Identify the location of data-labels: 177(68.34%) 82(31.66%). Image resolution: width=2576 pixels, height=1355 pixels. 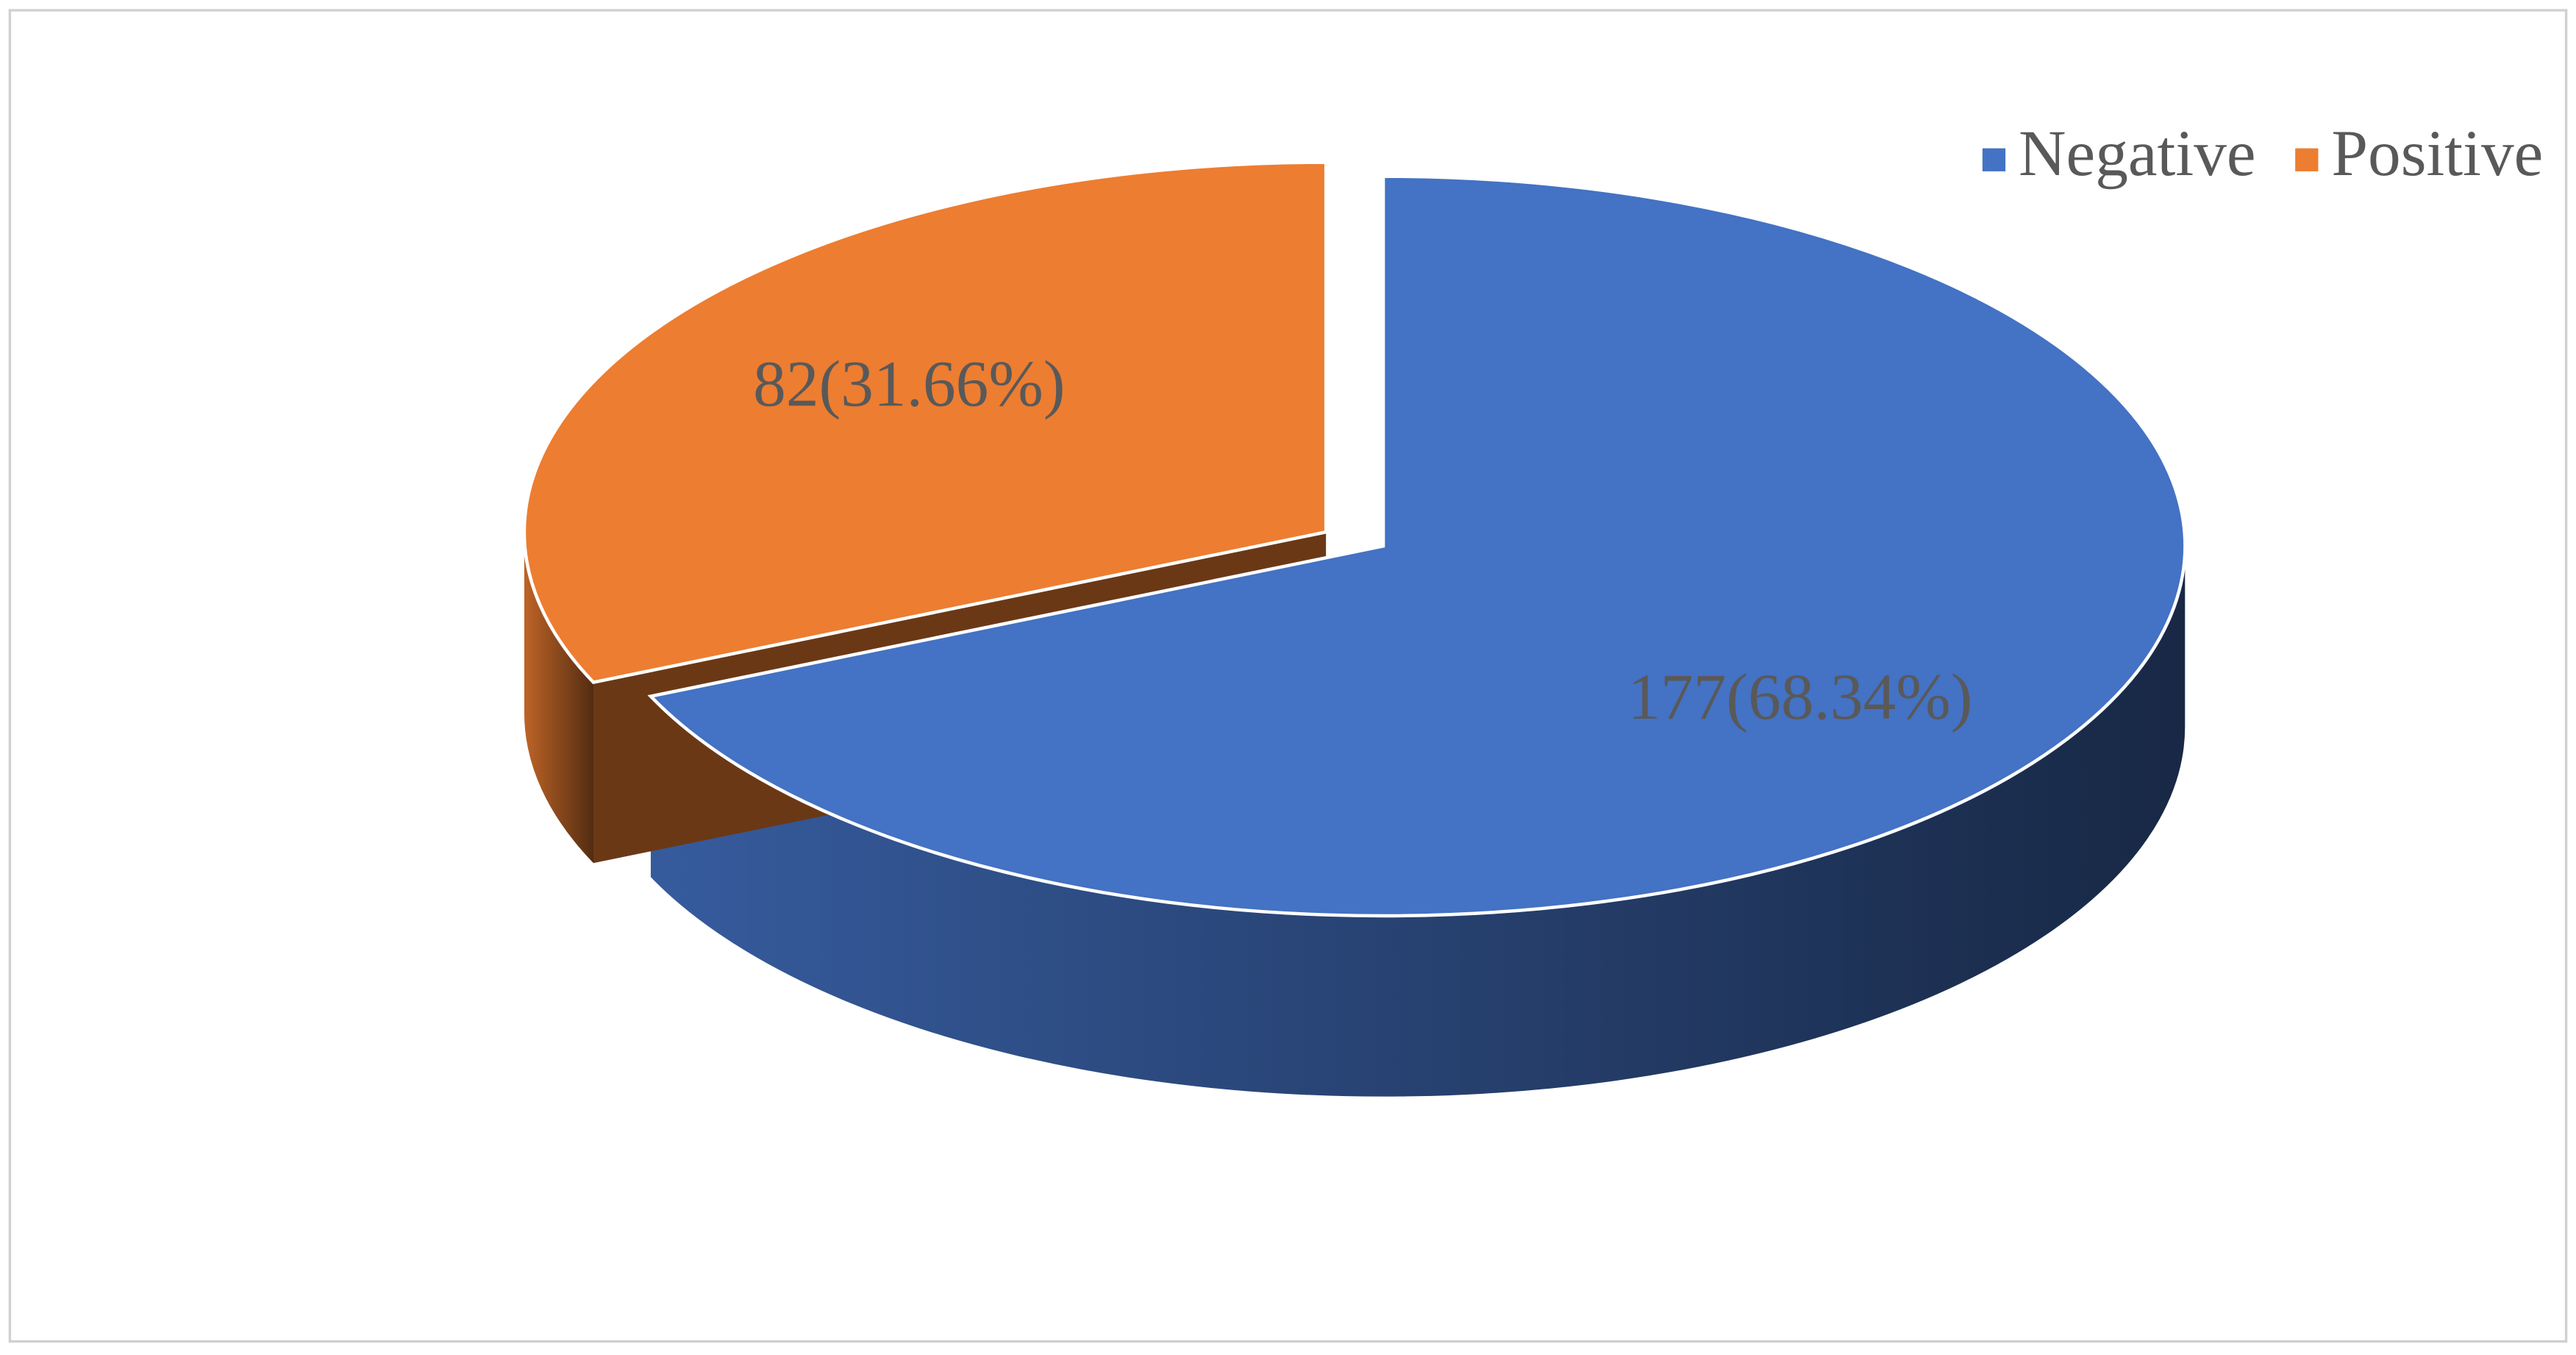
(1362, 541).